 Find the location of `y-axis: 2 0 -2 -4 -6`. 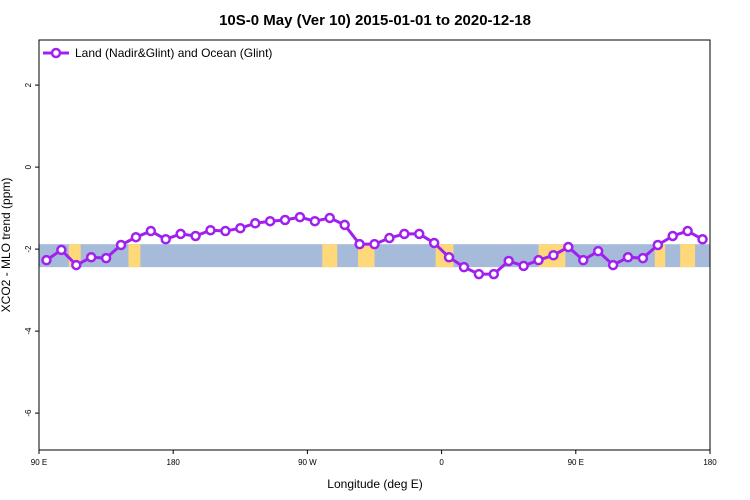

y-axis: 2 0 -2 -4 -6 is located at coordinates (31, 249).